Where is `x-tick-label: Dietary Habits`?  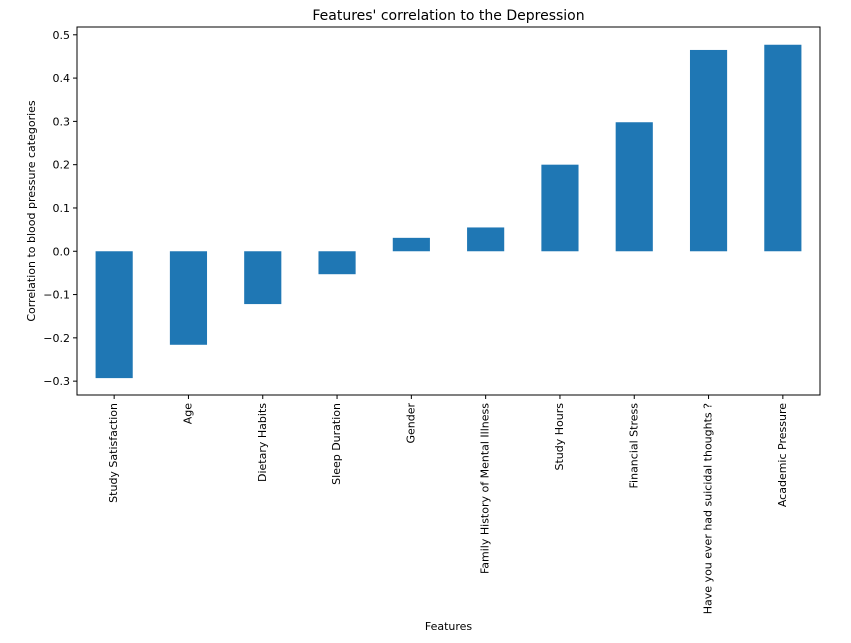 x-tick-label: Dietary Habits is located at coordinates (262, 442).